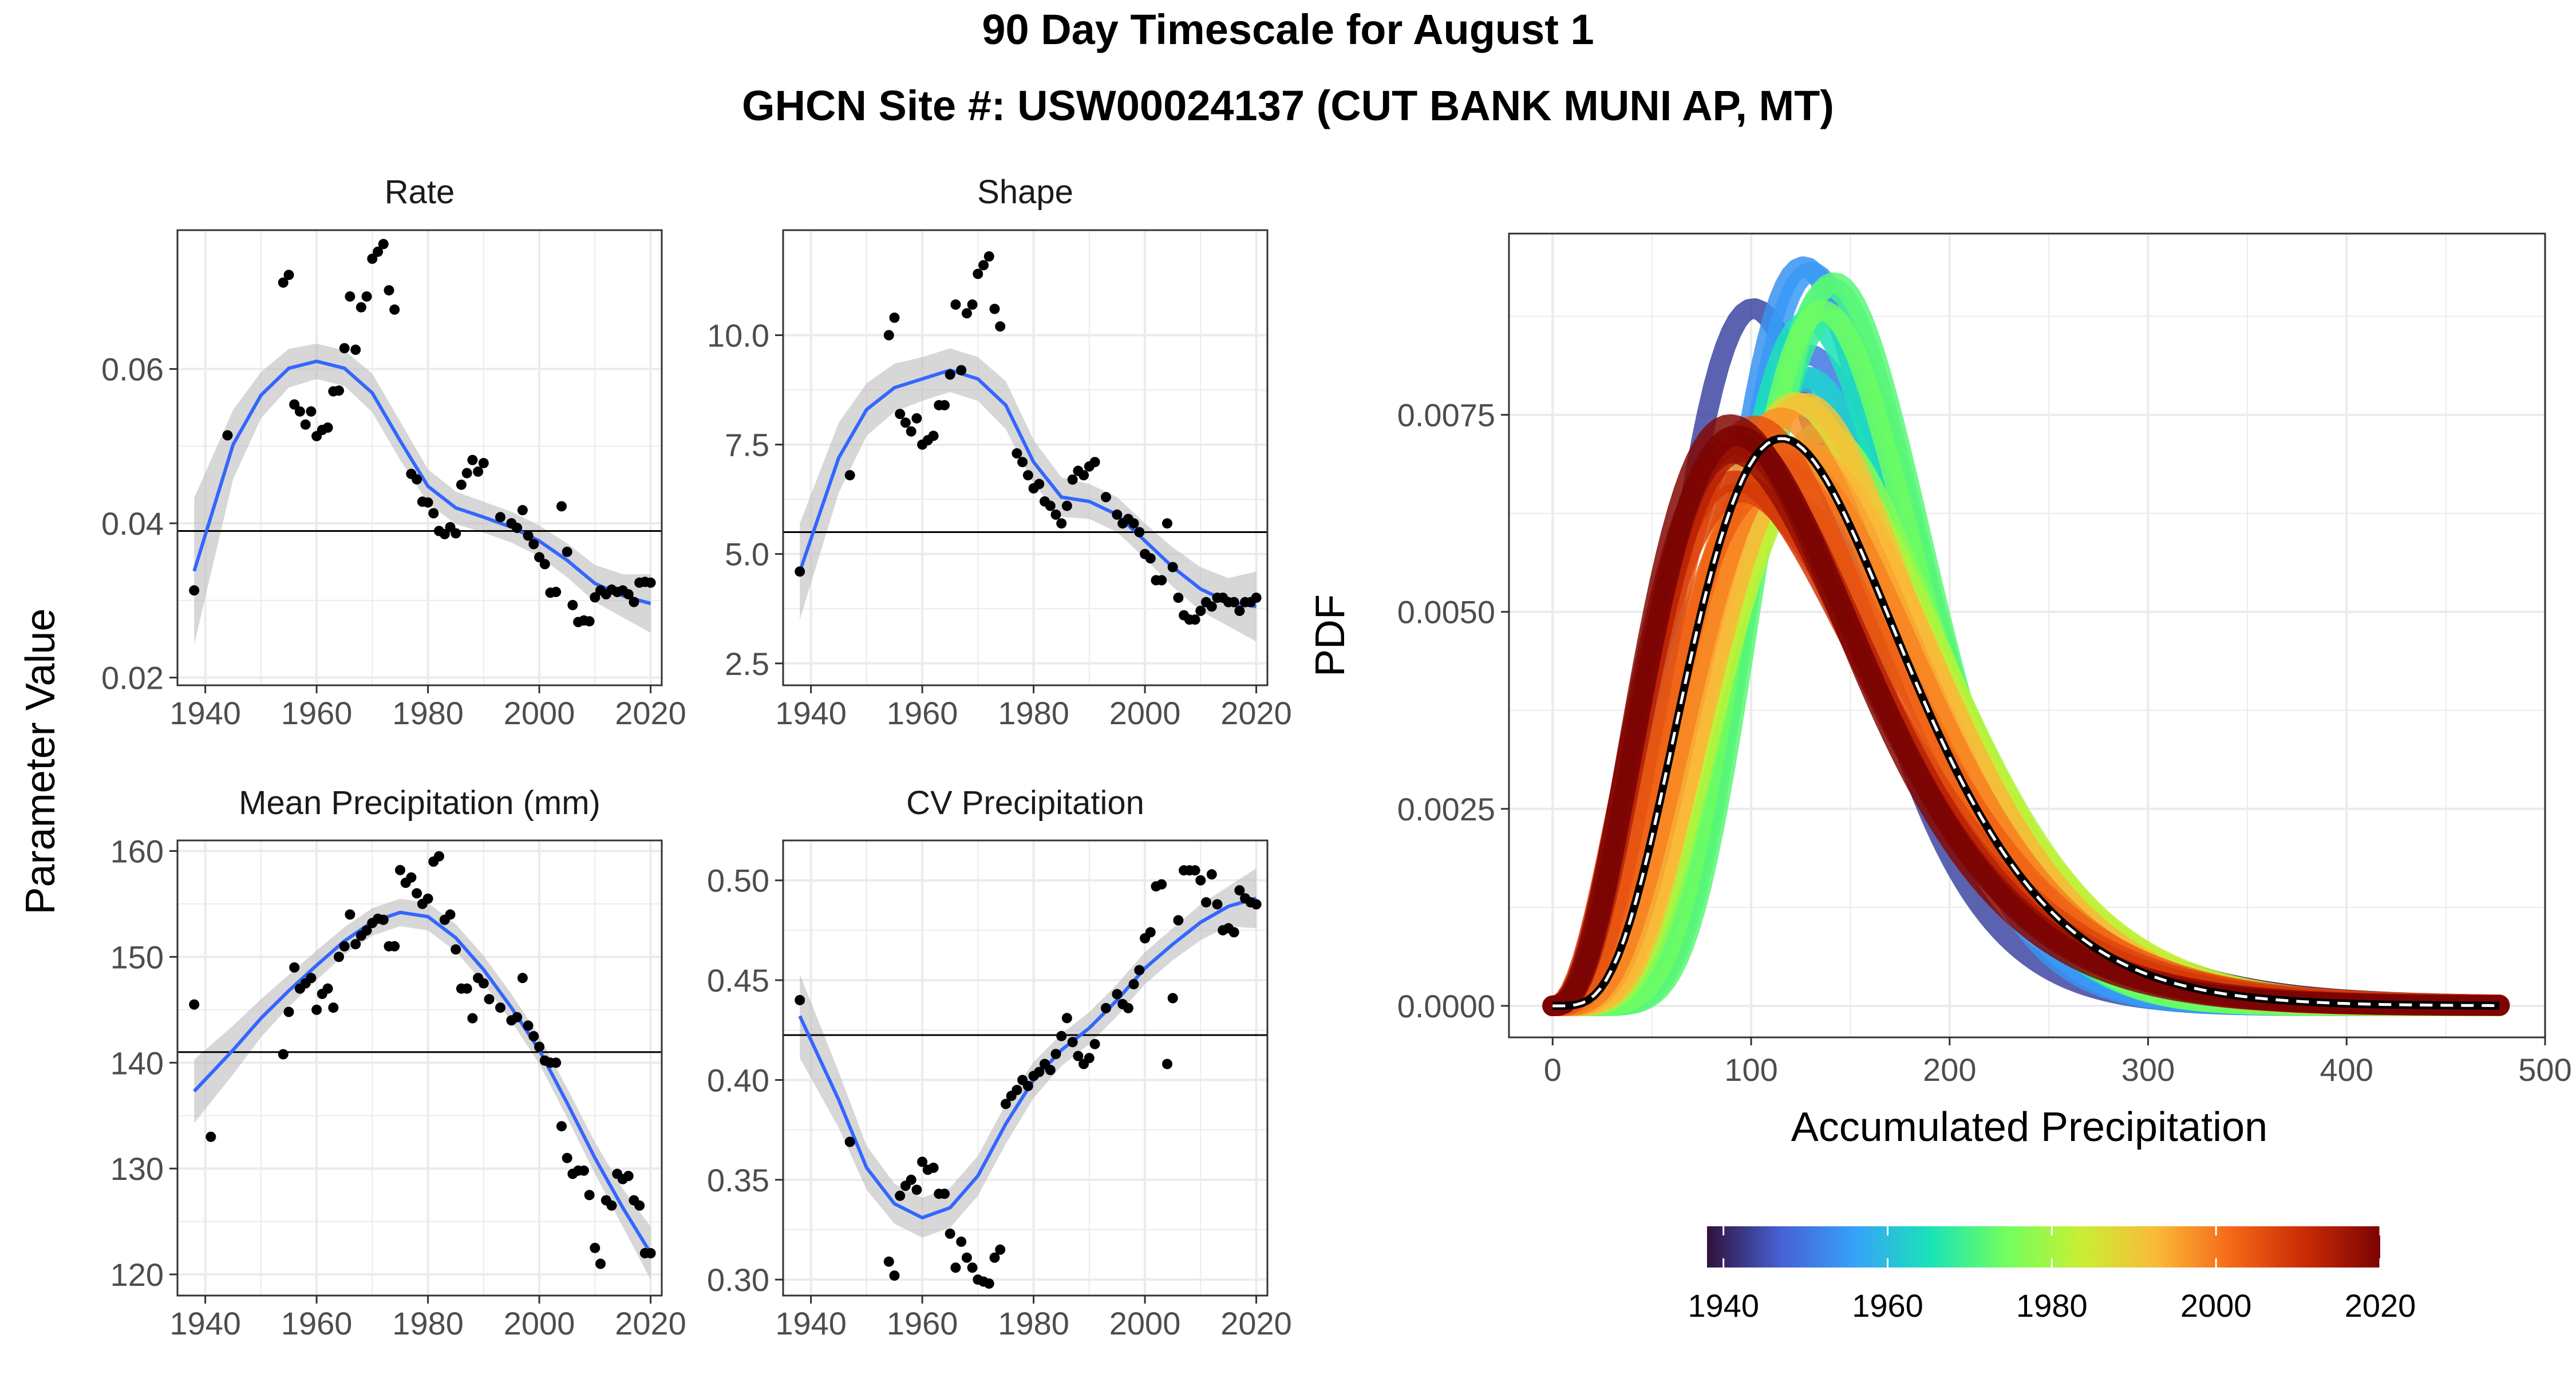 The width and height of the screenshot is (2576, 1374). I want to click on rate-x-tick-label: 1960, so click(317, 713).